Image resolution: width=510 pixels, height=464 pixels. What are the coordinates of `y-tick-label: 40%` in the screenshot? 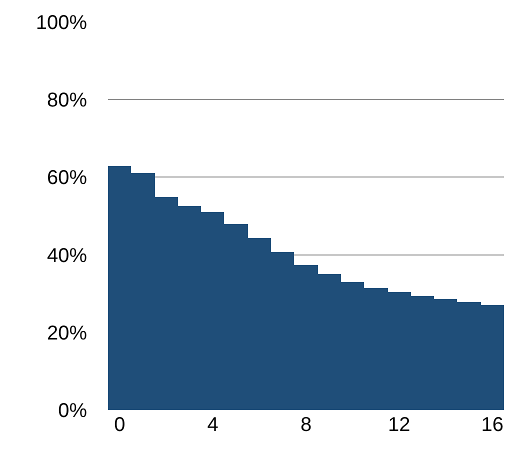 It's located at (67, 255).